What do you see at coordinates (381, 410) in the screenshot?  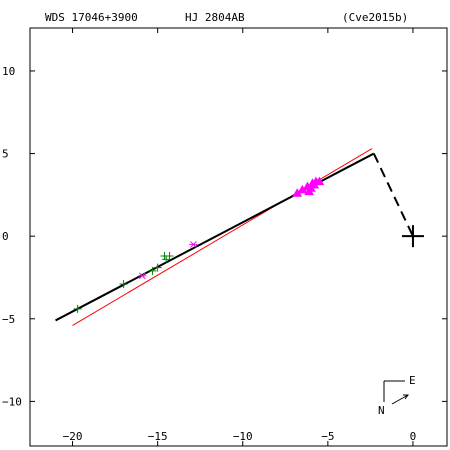 I see `compass-north-label: N` at bounding box center [381, 410].